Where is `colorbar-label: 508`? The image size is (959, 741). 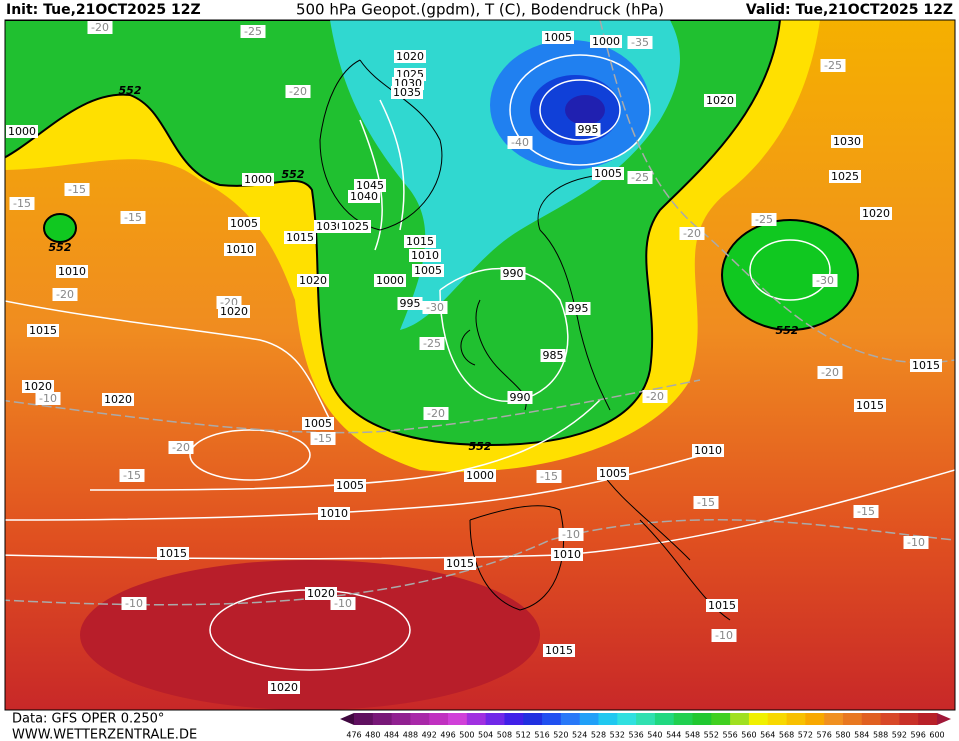
colorbar-label: 508 is located at coordinates (504, 735).